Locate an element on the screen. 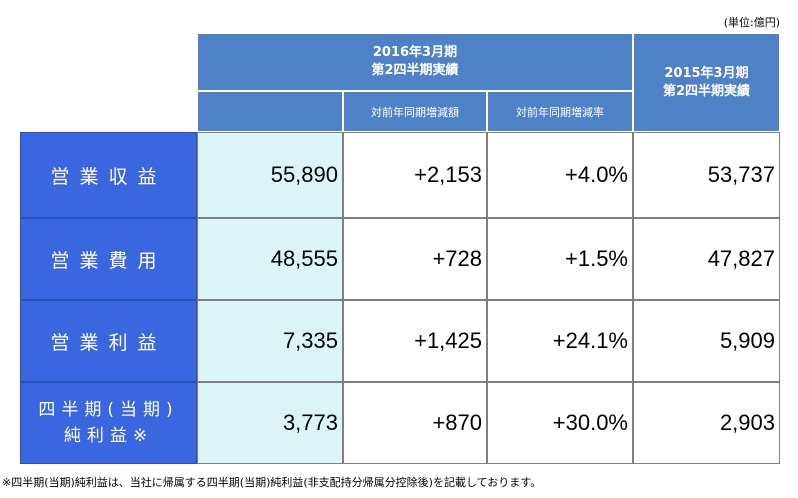 The height and width of the screenshot is (498, 798). row-label-net-income: 四半期(当期) 純利益※ is located at coordinates (108, 423).